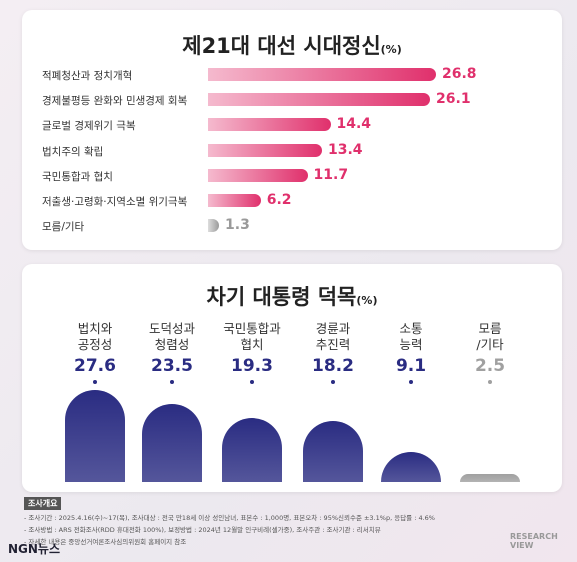  I want to click on title-text: 차기 대통령 덕목, so click(281, 297).